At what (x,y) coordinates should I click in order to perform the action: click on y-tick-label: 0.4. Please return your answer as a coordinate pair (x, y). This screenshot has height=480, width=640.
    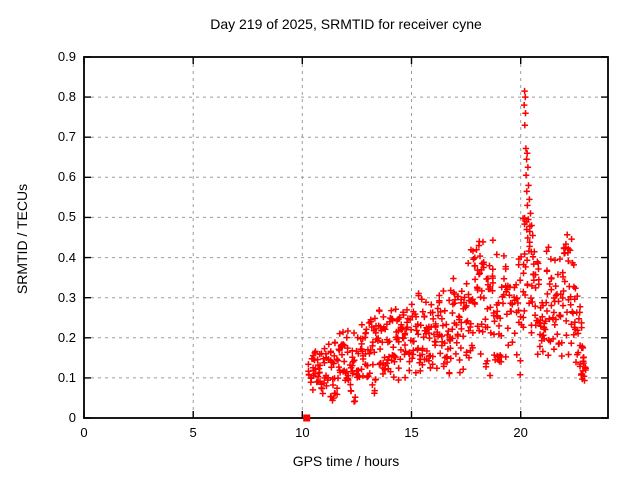
    Looking at the image, I should click on (66, 257).